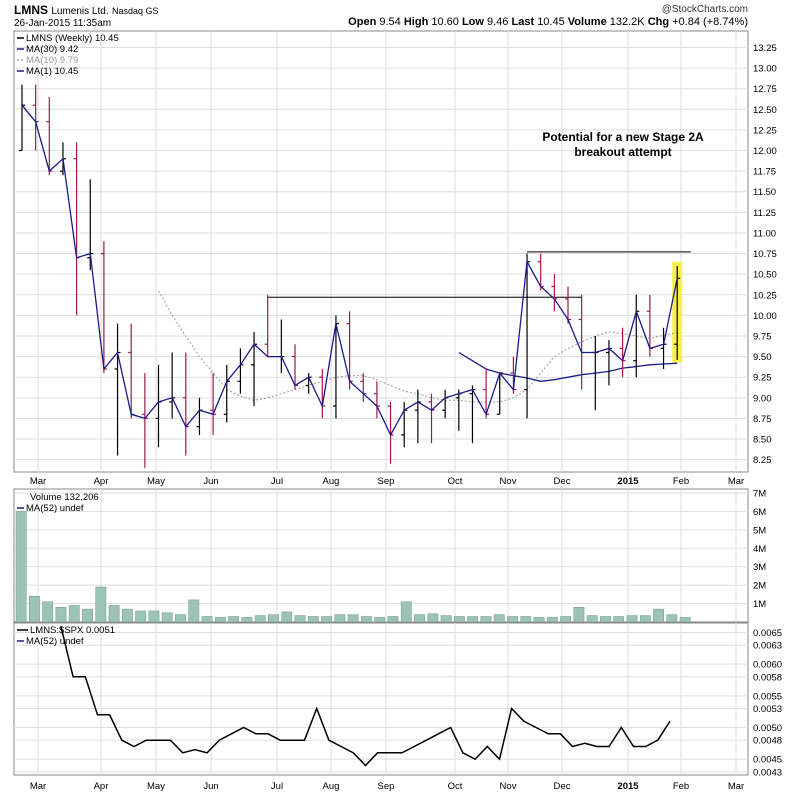 The image size is (800, 795). What do you see at coordinates (472, 22) in the screenshot?
I see `low-label: Low` at bounding box center [472, 22].